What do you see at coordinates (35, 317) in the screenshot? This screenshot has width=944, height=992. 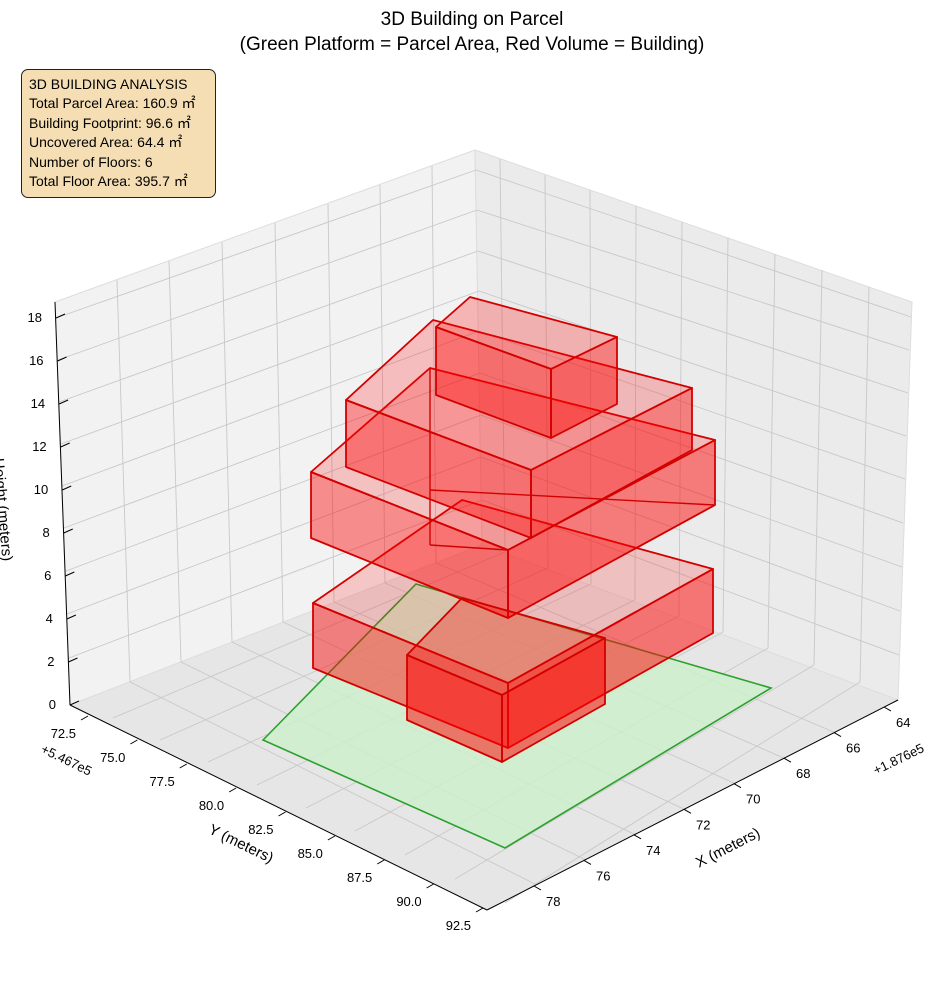 I see `z-tick-label: 18` at bounding box center [35, 317].